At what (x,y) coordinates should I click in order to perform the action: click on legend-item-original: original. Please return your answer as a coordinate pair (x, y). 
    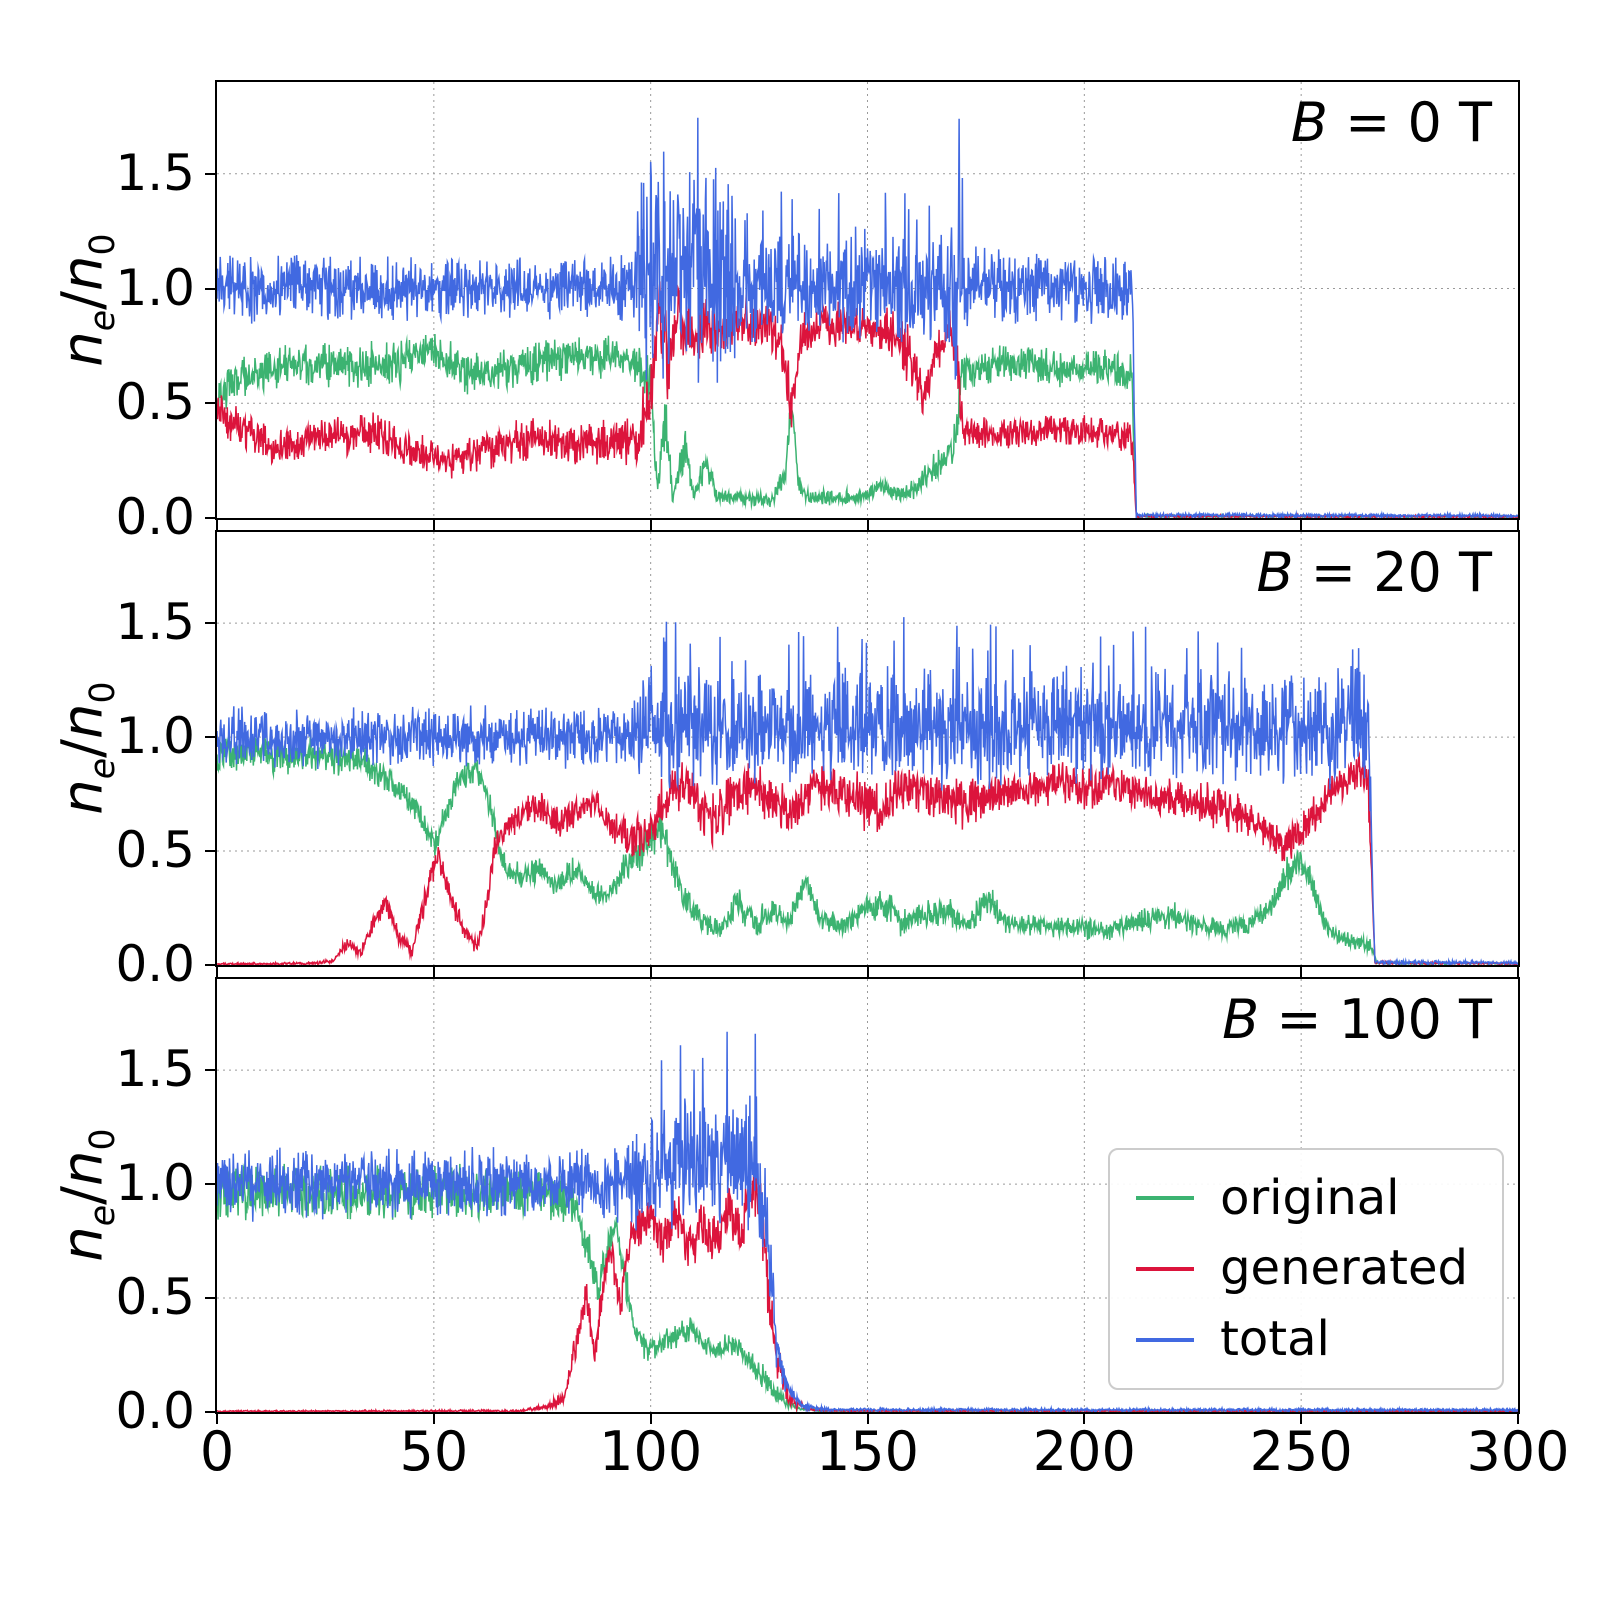
    Looking at the image, I should click on (1302, 1197).